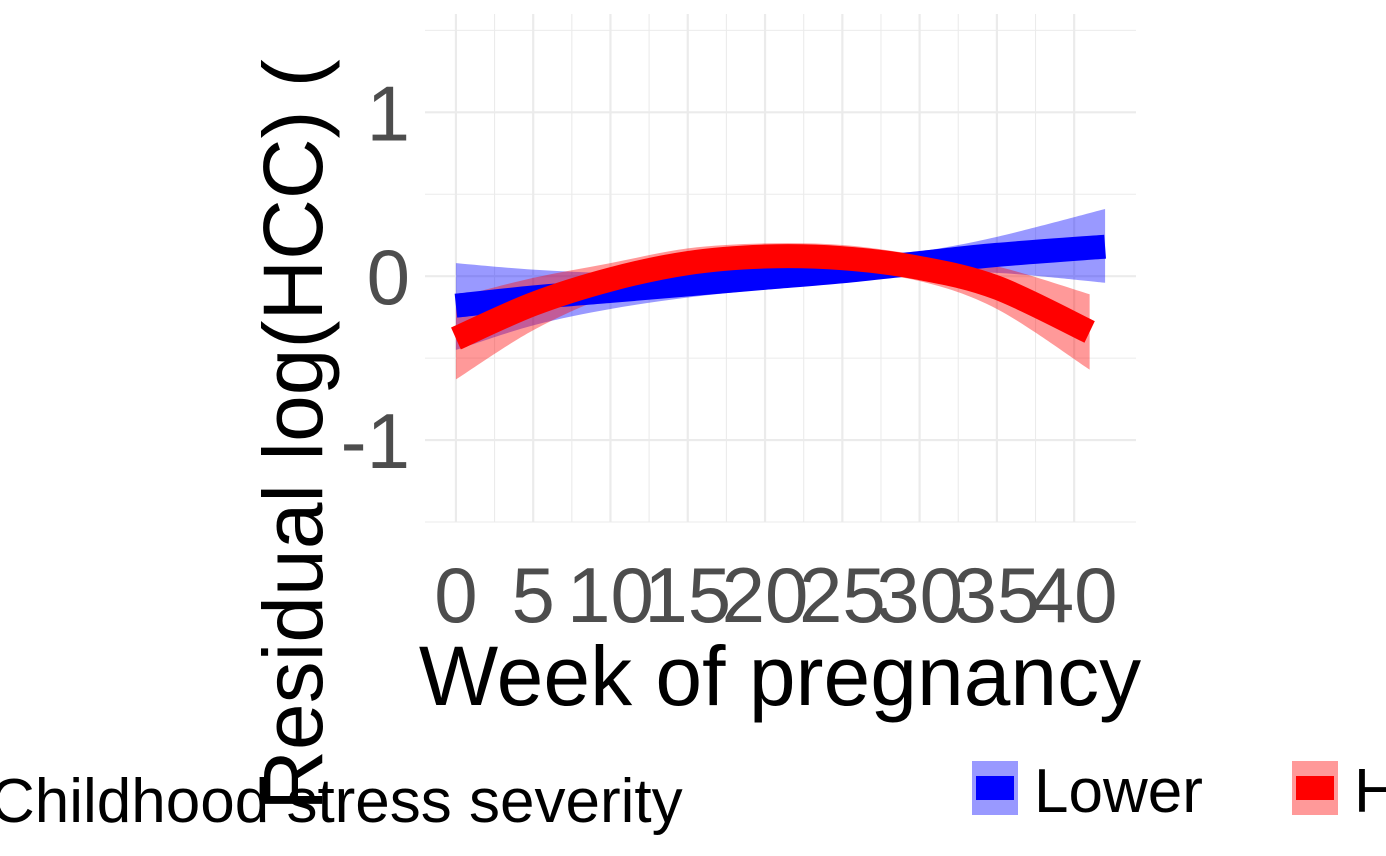 The image size is (1386, 856). I want to click on x-tick-label: 0, so click(455, 595).